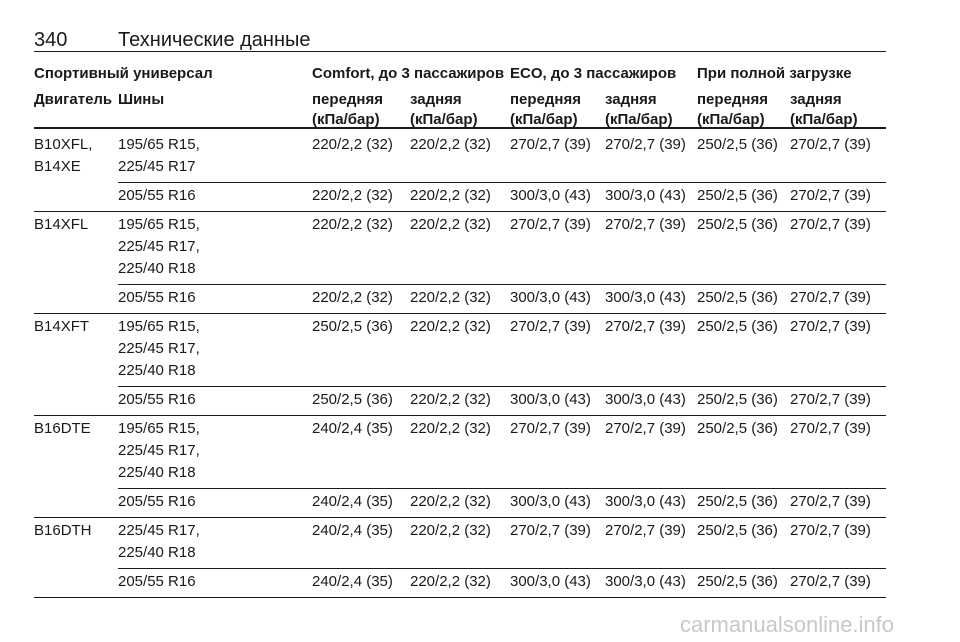 The width and height of the screenshot is (960, 642). I want to click on page-number: 340, so click(51, 40).